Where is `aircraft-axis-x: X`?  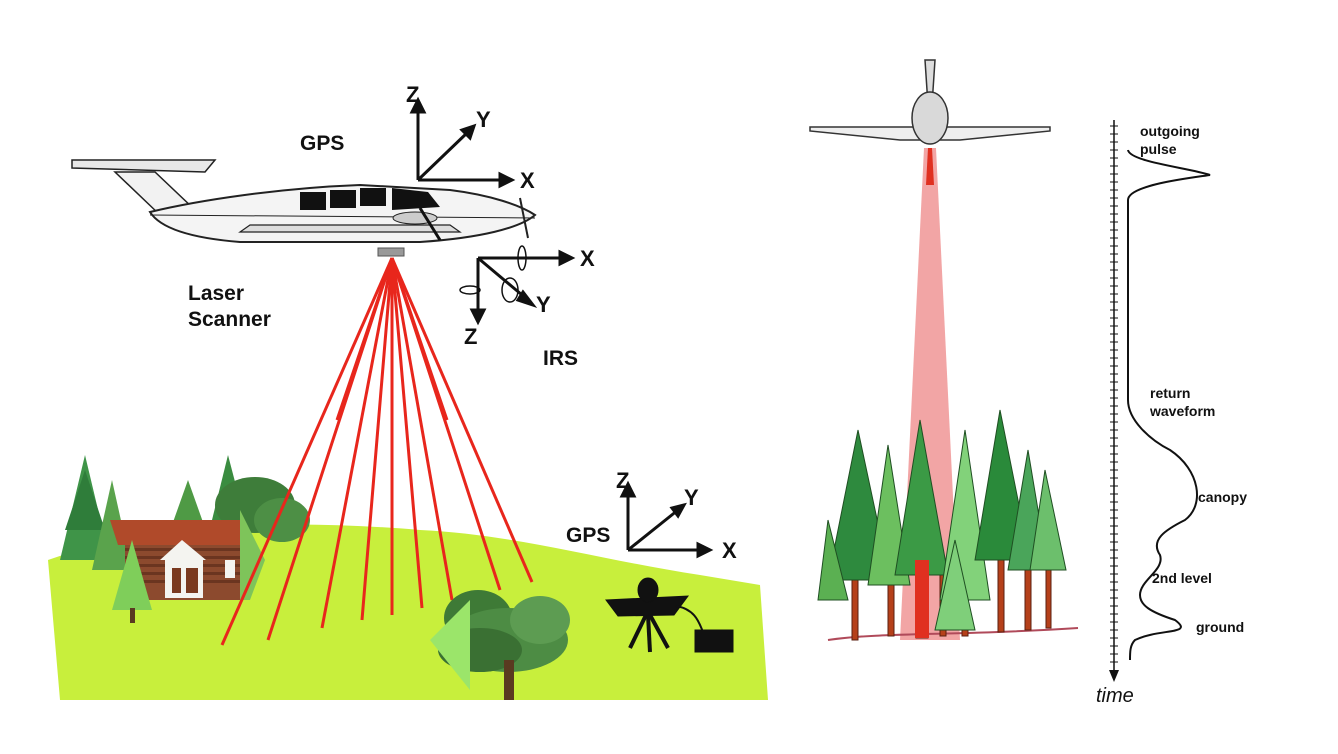
aircraft-axis-x: X is located at coordinates (527, 180).